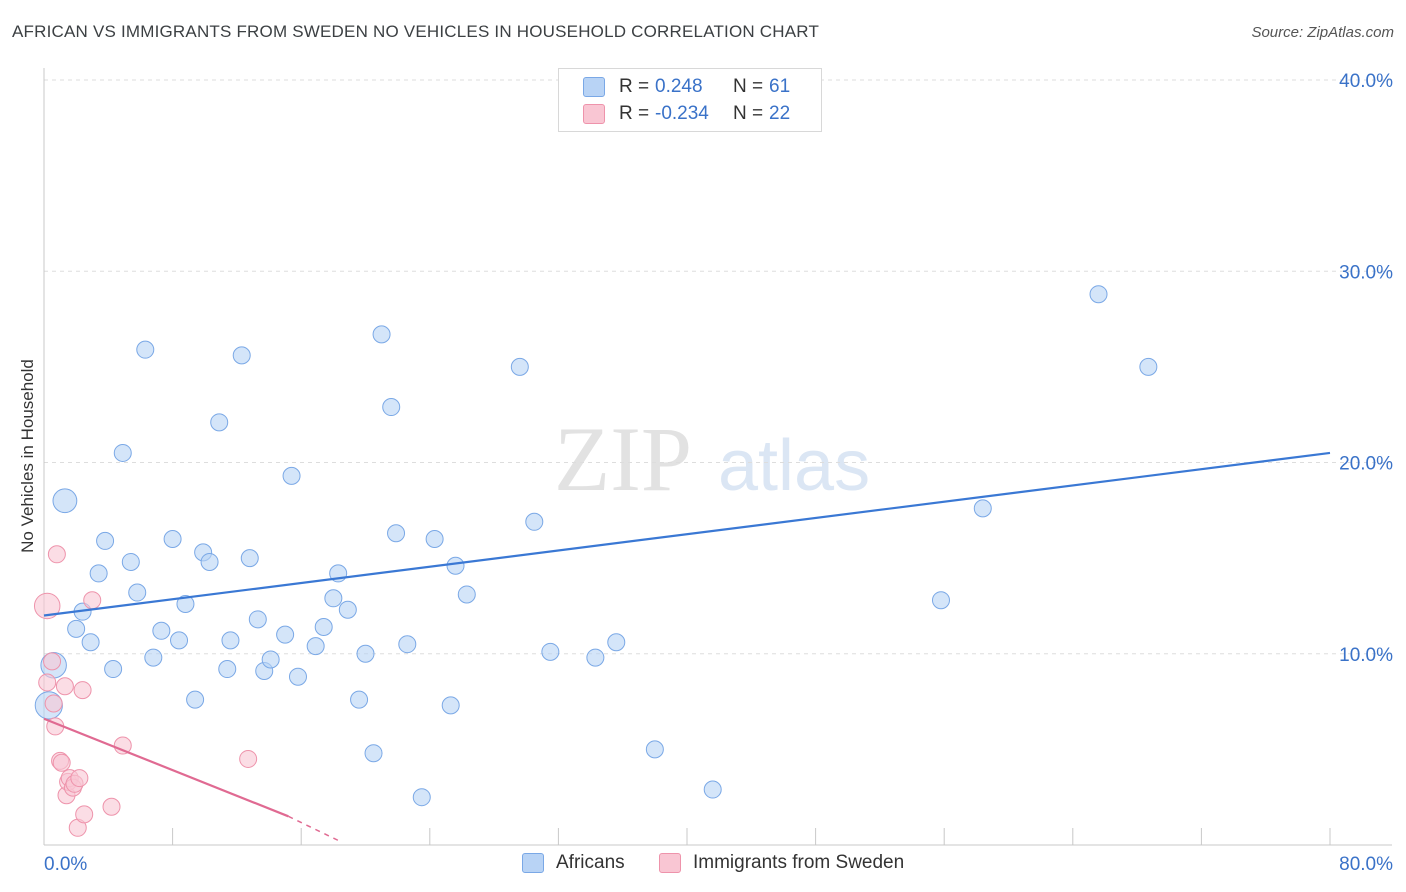 This screenshot has height=892, width=1406. I want to click on africans-swatch, so click(594, 87).